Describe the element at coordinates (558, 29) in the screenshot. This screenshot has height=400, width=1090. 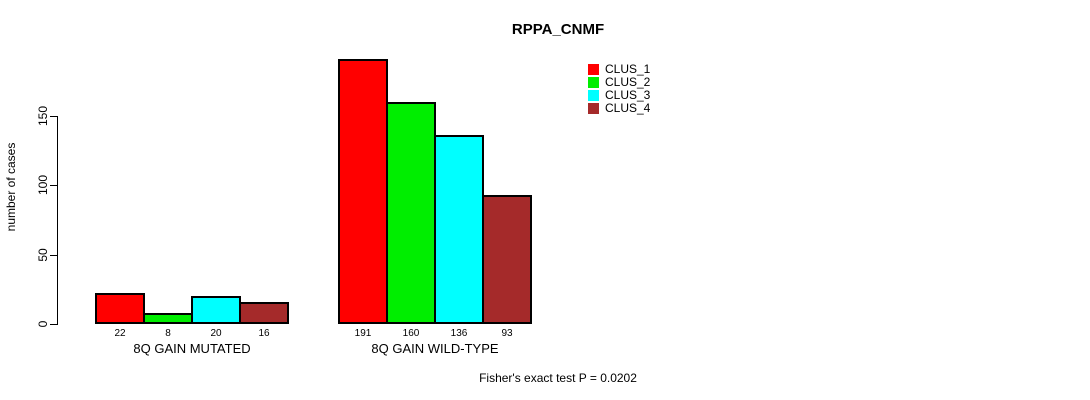
I see `chart-title: RPPA_CNMF` at that location.